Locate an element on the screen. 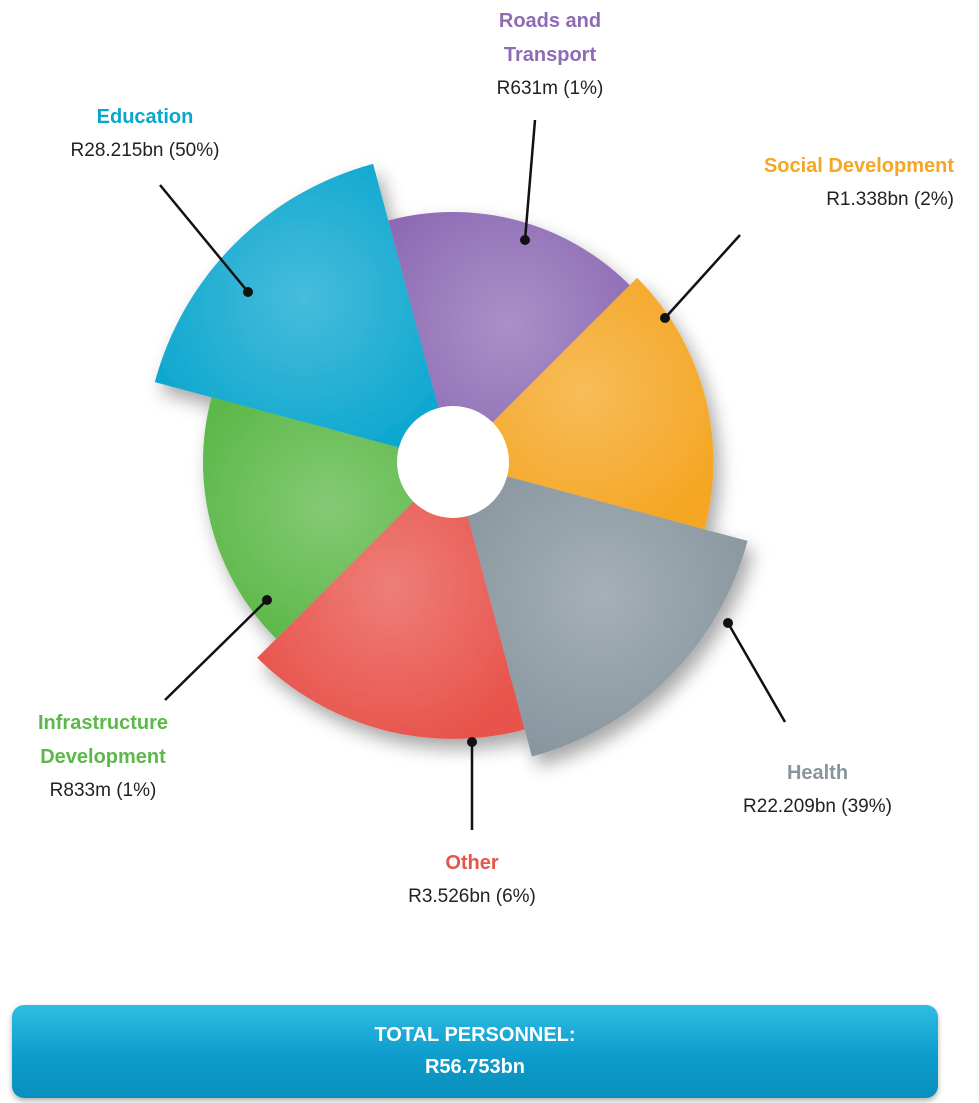 Image resolution: width=979 pixels, height=1103 pixels. value-label: R1.338bn (2%) is located at coordinates (890, 199).